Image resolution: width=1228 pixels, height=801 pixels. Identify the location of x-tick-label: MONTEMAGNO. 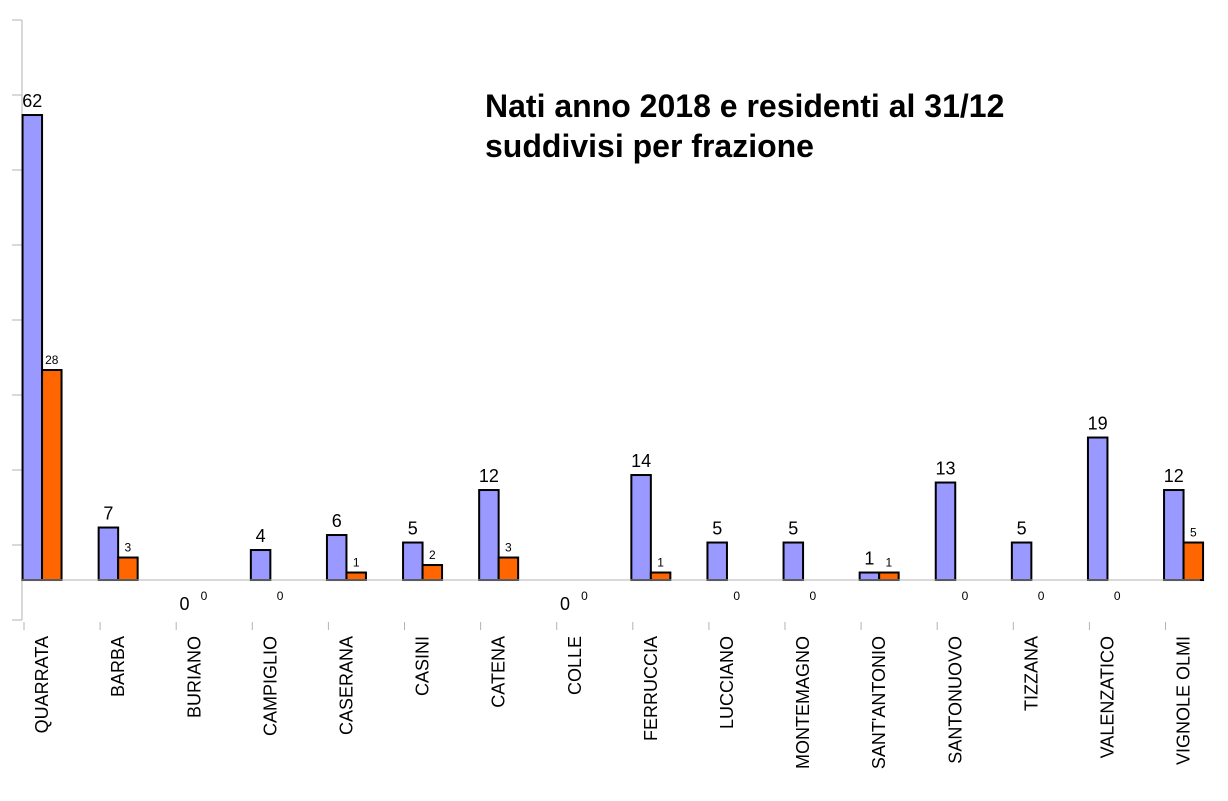
(803, 702).